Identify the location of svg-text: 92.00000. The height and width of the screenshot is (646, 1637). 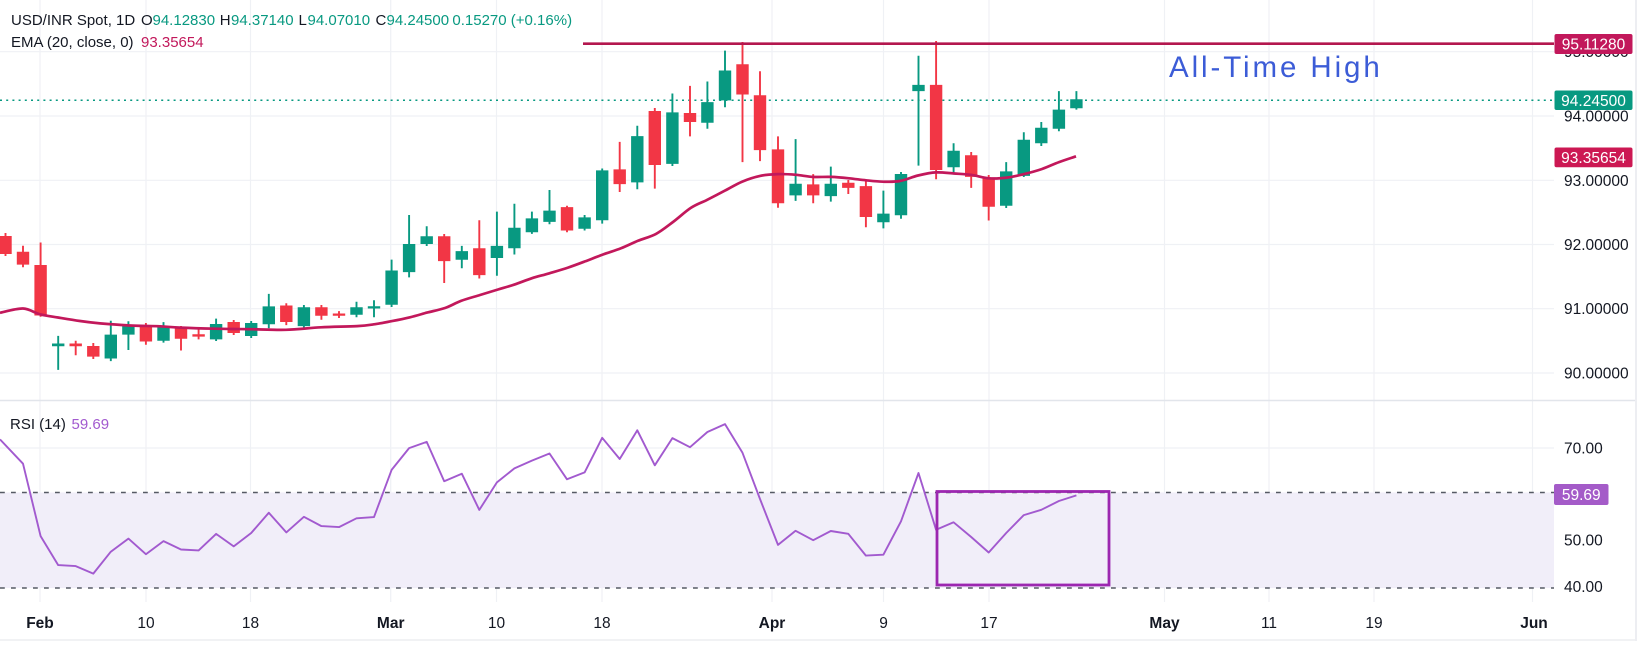
(1596, 245).